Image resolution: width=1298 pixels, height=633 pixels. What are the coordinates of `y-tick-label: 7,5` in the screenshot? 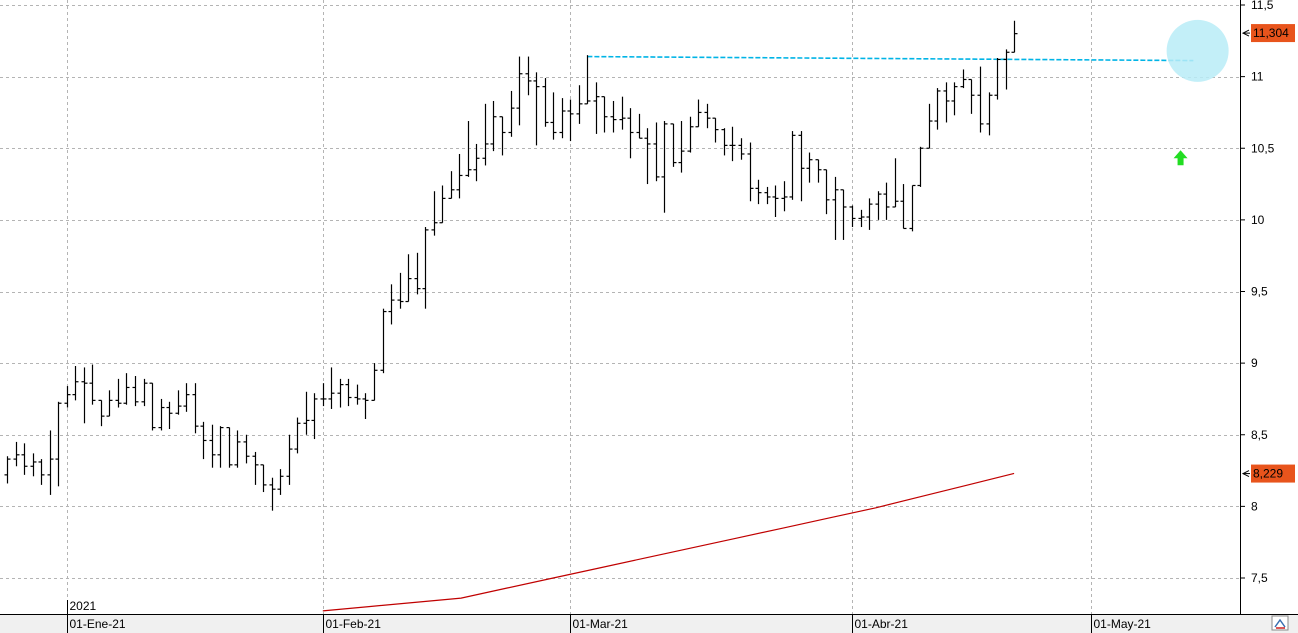 It's located at (1259, 578).